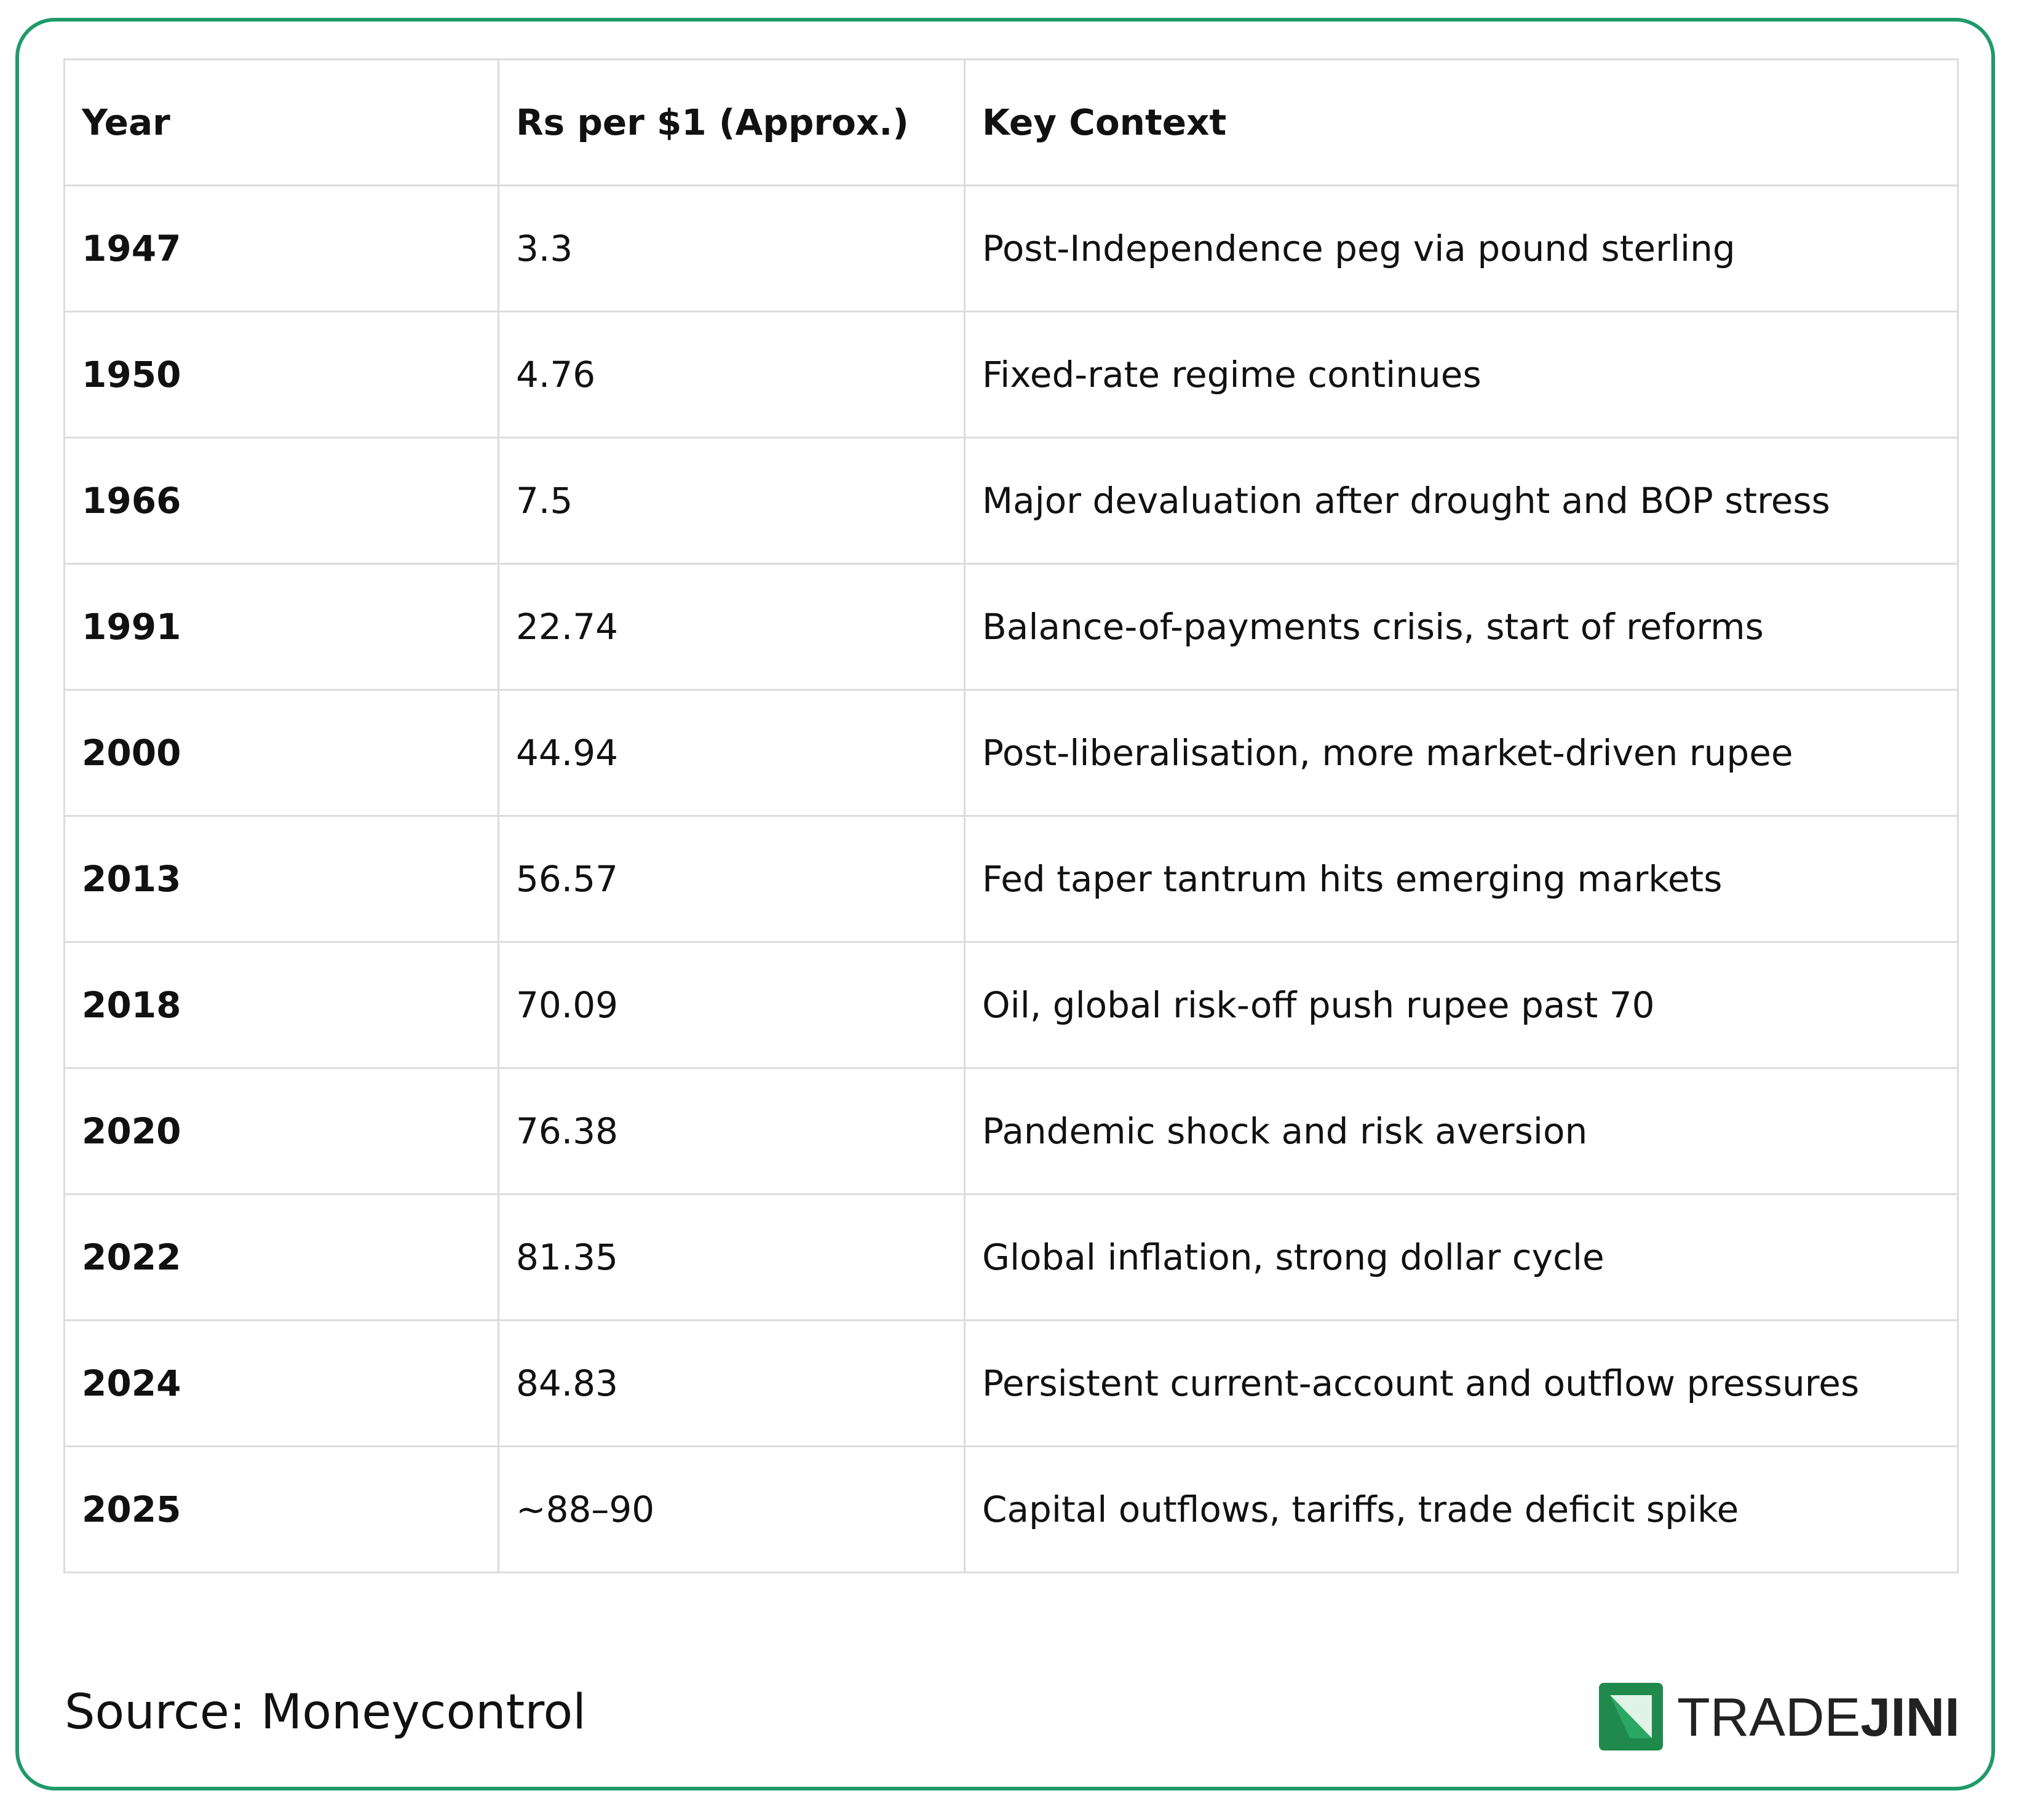  What do you see at coordinates (732, 248) in the screenshot?
I see `rate-cell: 3.3` at bounding box center [732, 248].